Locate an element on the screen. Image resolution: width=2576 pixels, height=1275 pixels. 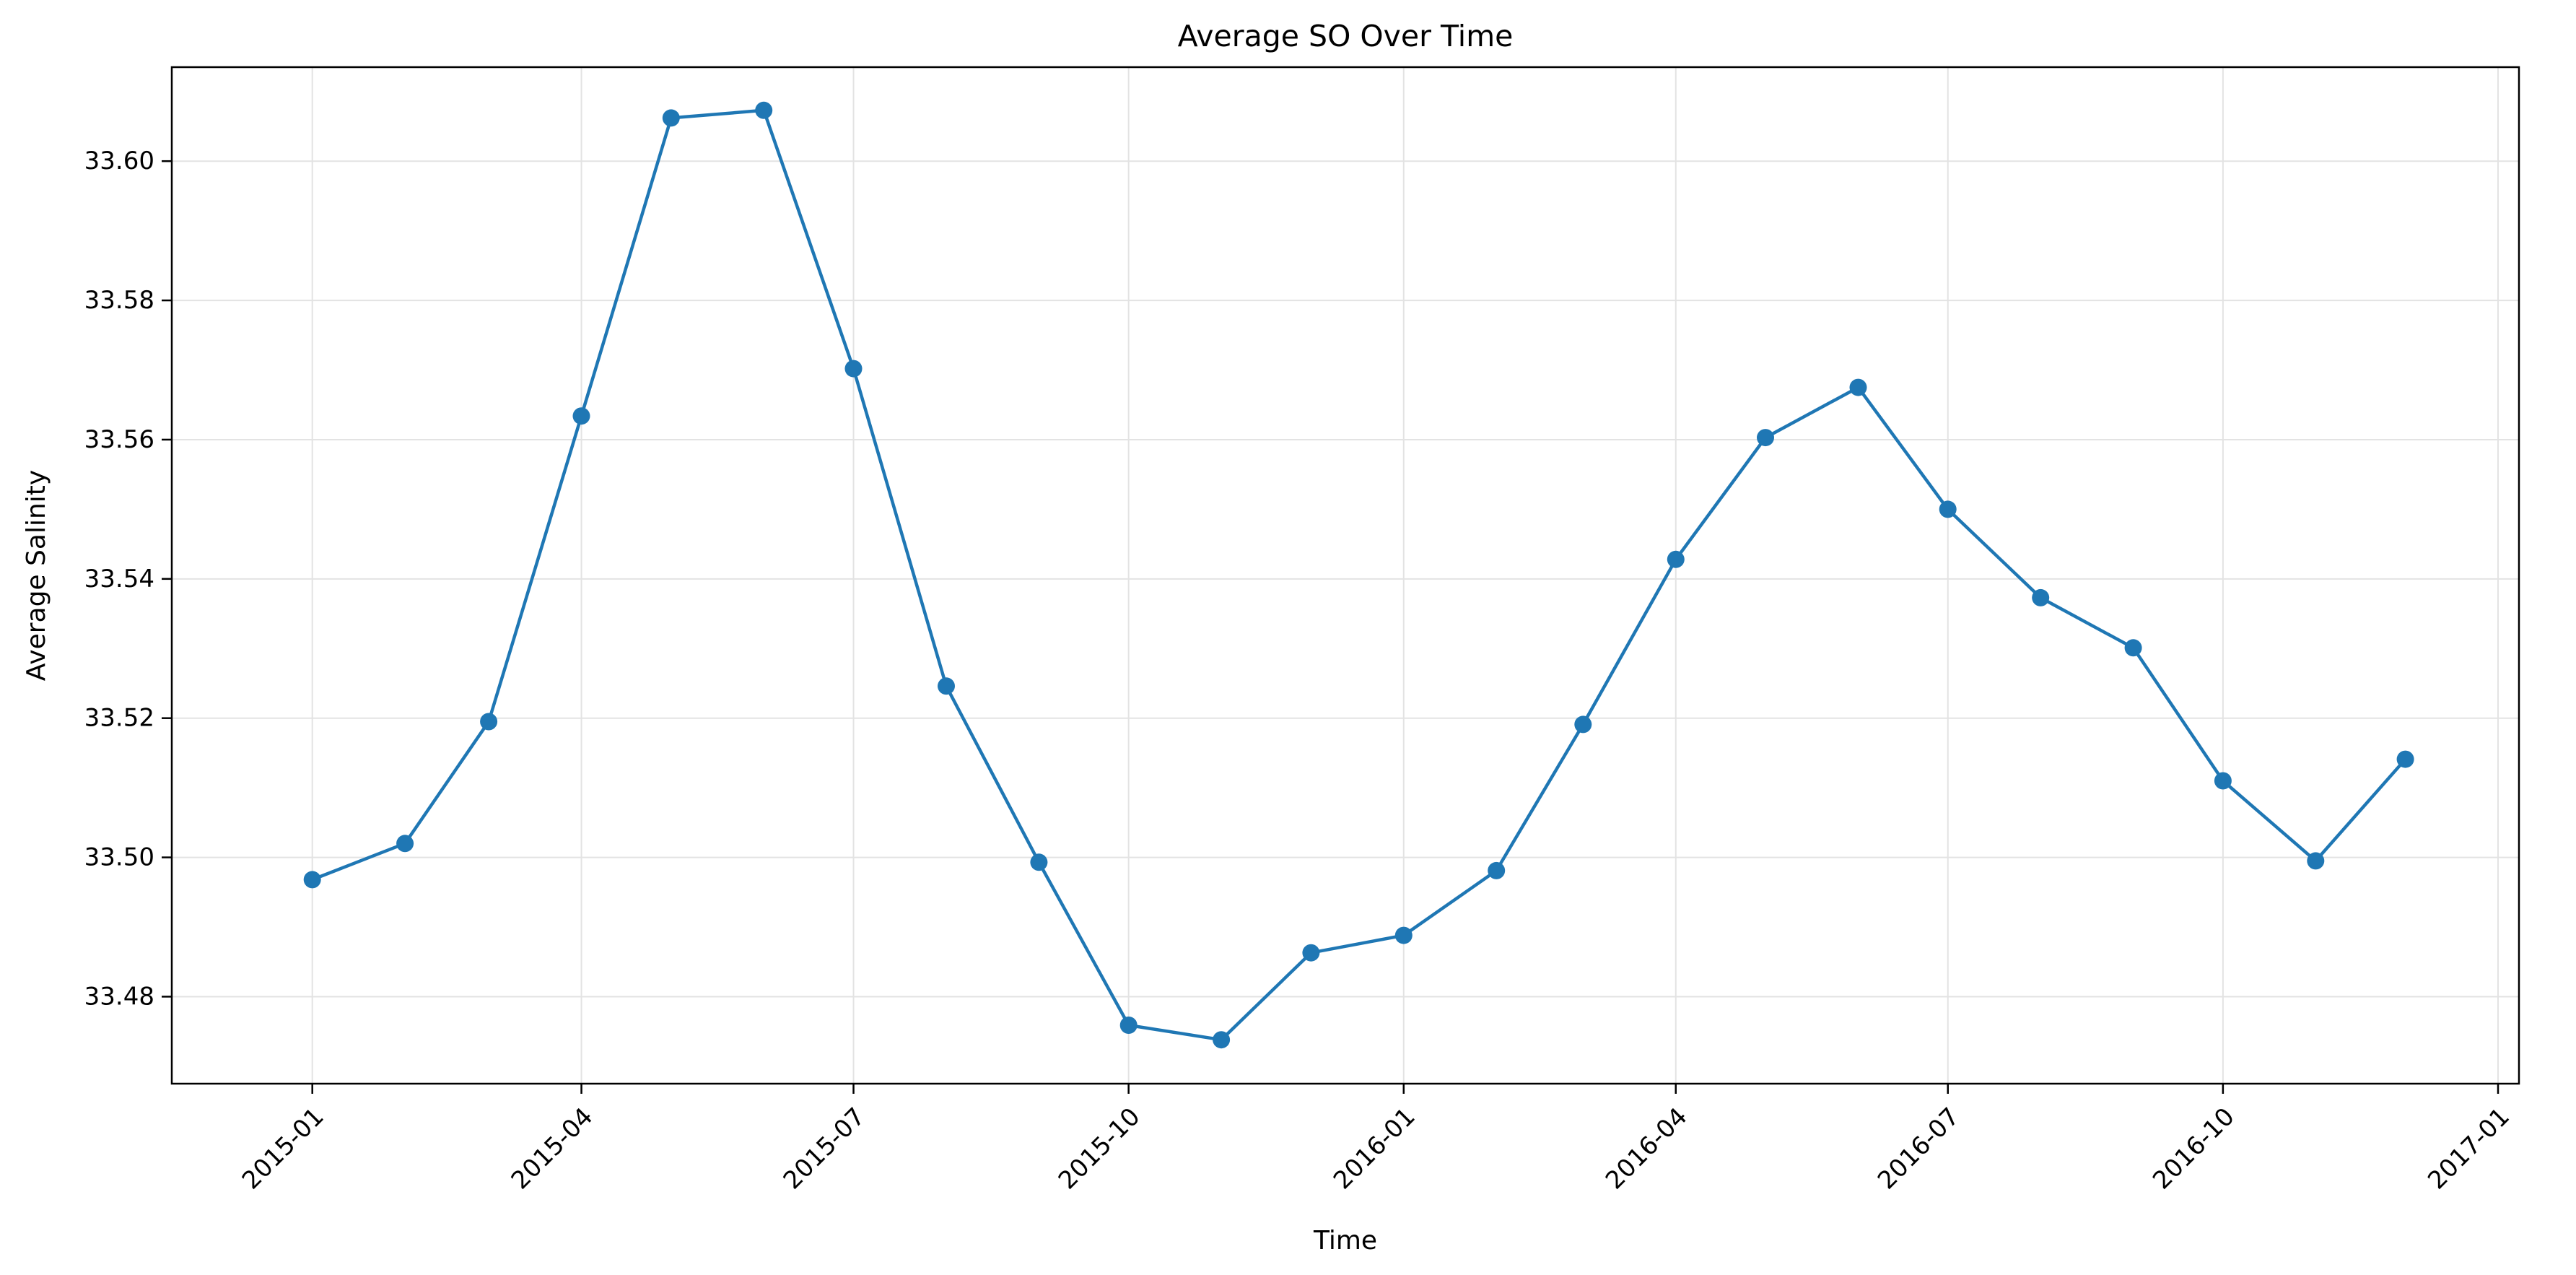
x-tick-label: 2016-07 is located at coordinates (1918, 1149).